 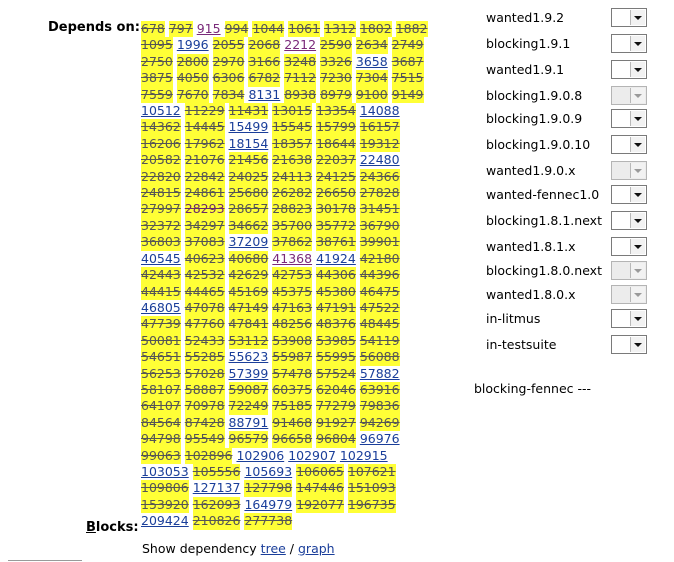 What do you see at coordinates (192, 78) in the screenshot?
I see `bug-link: 4050` at bounding box center [192, 78].